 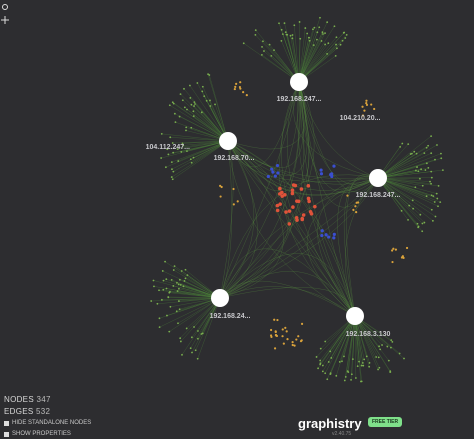 What do you see at coordinates (385, 422) in the screenshot?
I see `tier-badge: FREE TIER` at bounding box center [385, 422].